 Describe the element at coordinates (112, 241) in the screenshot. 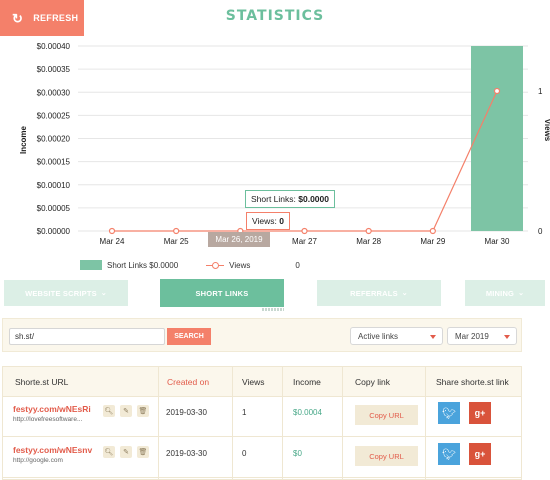

I see `x-tick-label: Mar 24` at that location.